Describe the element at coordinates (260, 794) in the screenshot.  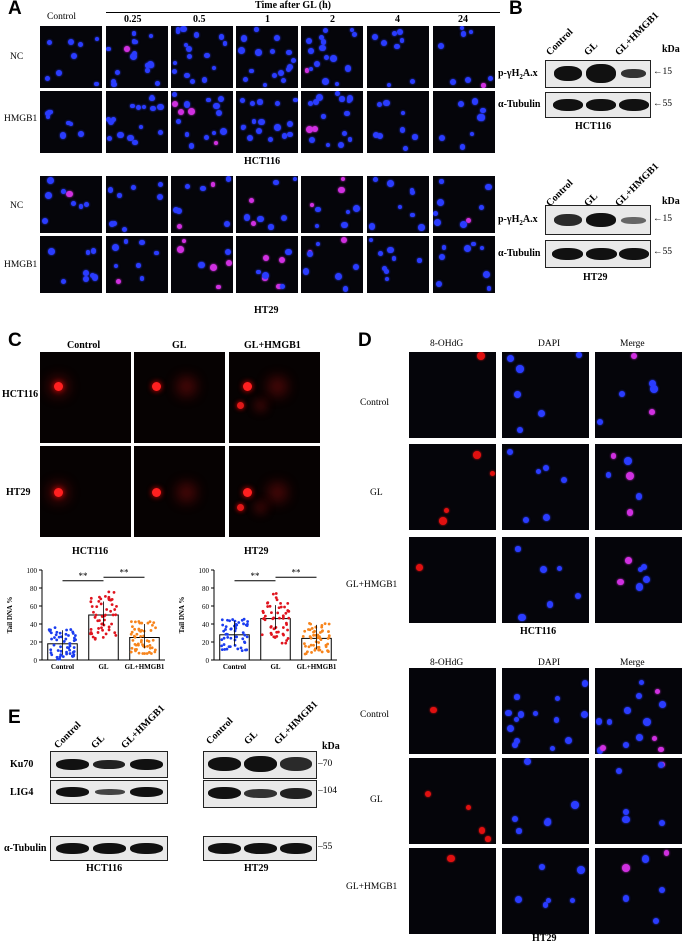
I see `e2-blot-lig4` at that location.